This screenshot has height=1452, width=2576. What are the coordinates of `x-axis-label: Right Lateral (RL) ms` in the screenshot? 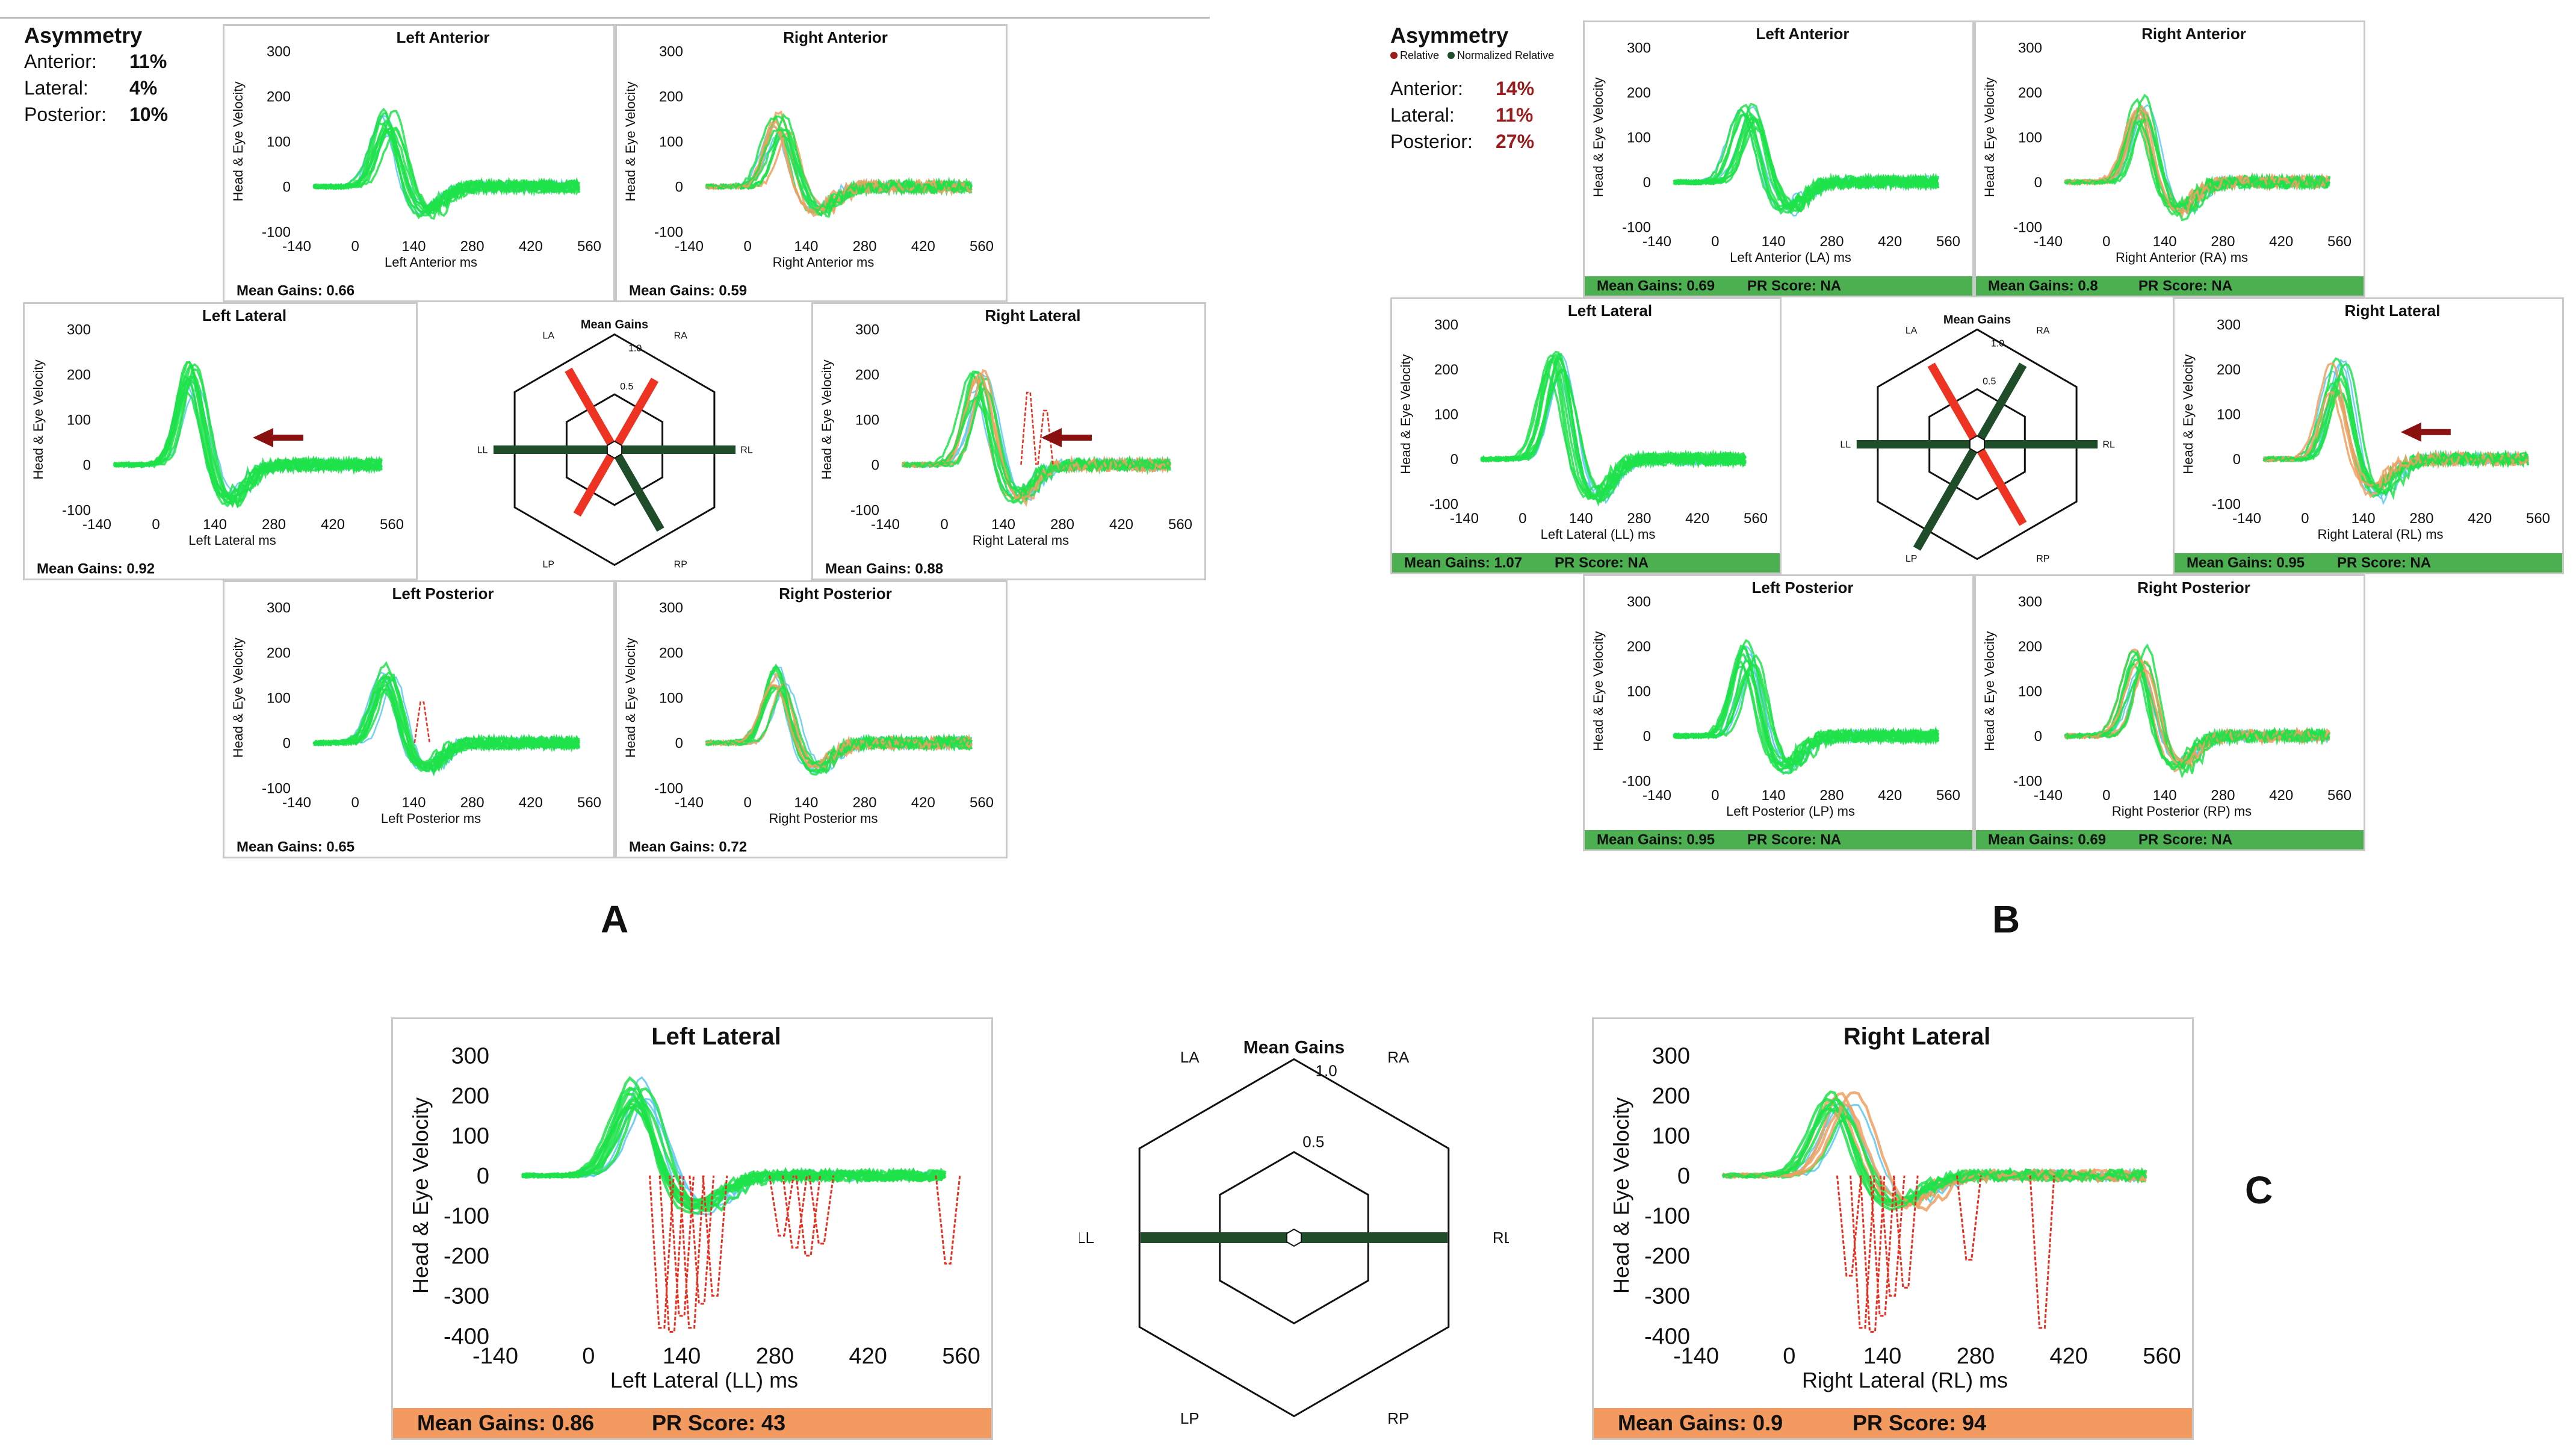 It's located at (2380, 534).